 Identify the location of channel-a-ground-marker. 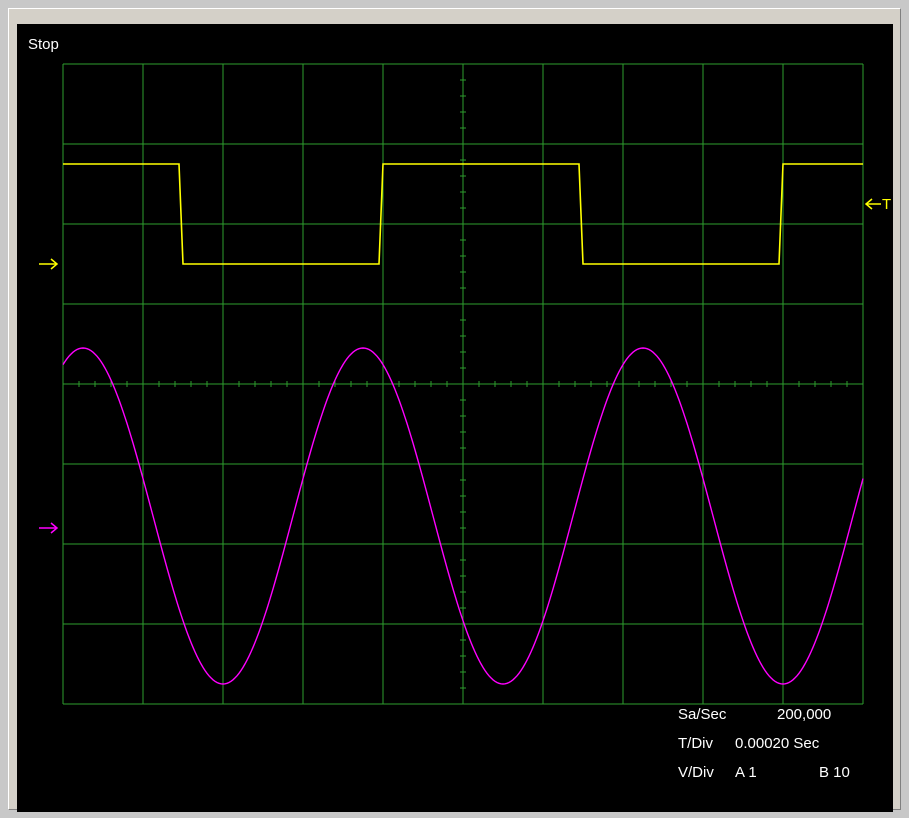
(49, 264).